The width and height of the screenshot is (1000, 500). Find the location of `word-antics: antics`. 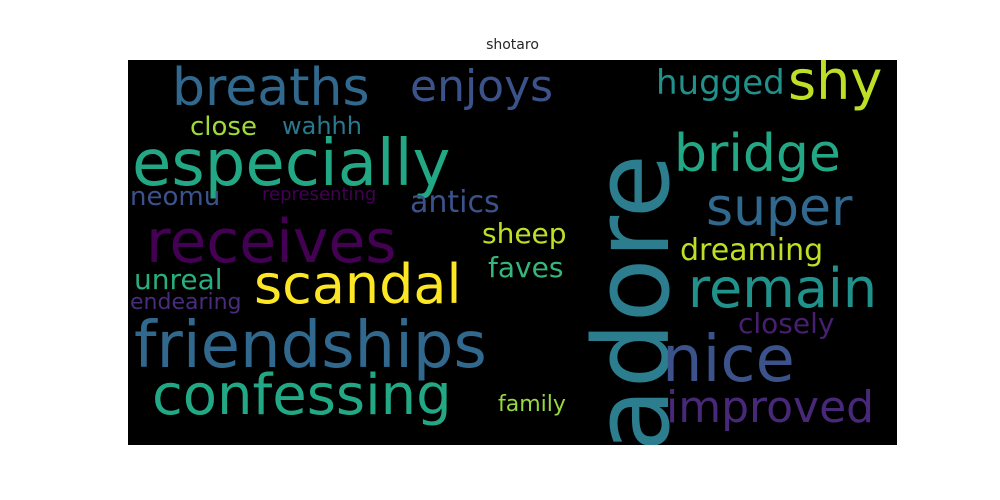

word-antics: antics is located at coordinates (455, 202).